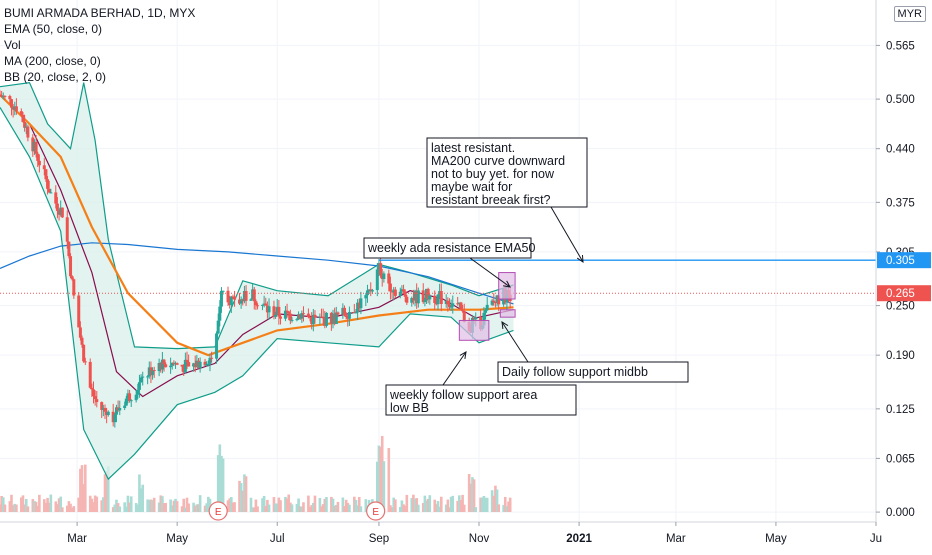 This screenshot has height=555, width=932. I want to click on annotation-arrowhead, so click(507, 284).